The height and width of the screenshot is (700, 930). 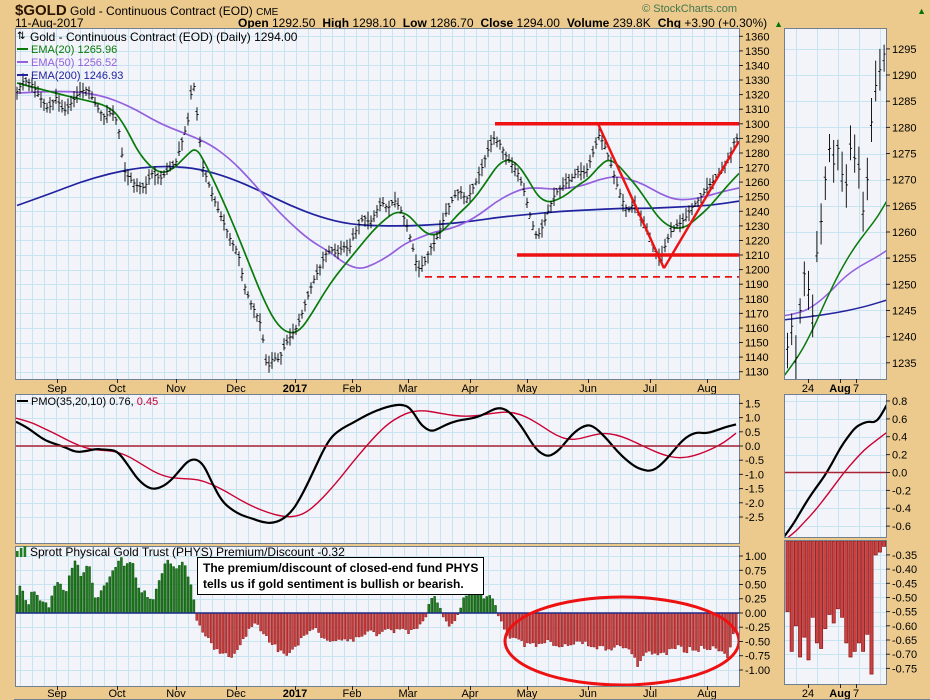 What do you see at coordinates (904, 155) in the screenshot?
I see `svg-text: 1275` at bounding box center [904, 155].